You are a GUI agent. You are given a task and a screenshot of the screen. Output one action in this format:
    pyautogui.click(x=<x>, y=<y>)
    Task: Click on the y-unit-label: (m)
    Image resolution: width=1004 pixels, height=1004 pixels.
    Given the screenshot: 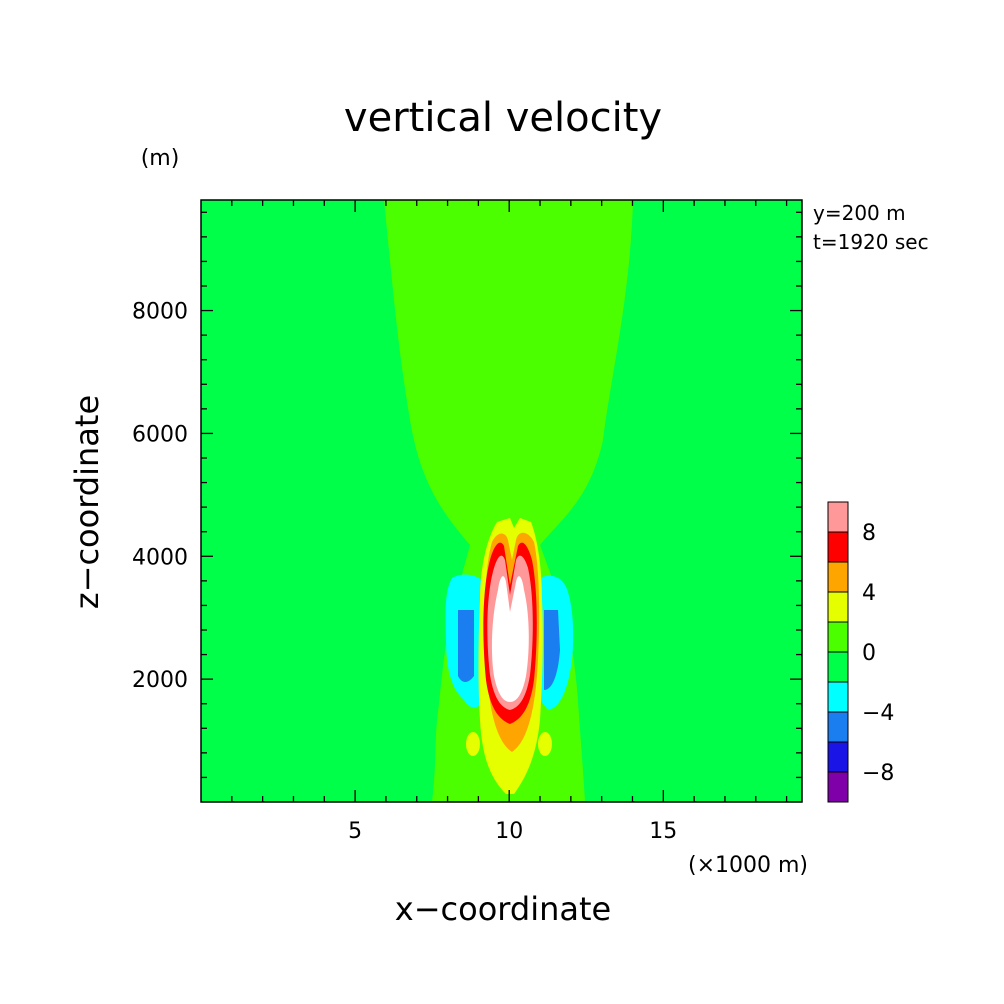 What is the action you would take?
    pyautogui.click(x=160, y=158)
    